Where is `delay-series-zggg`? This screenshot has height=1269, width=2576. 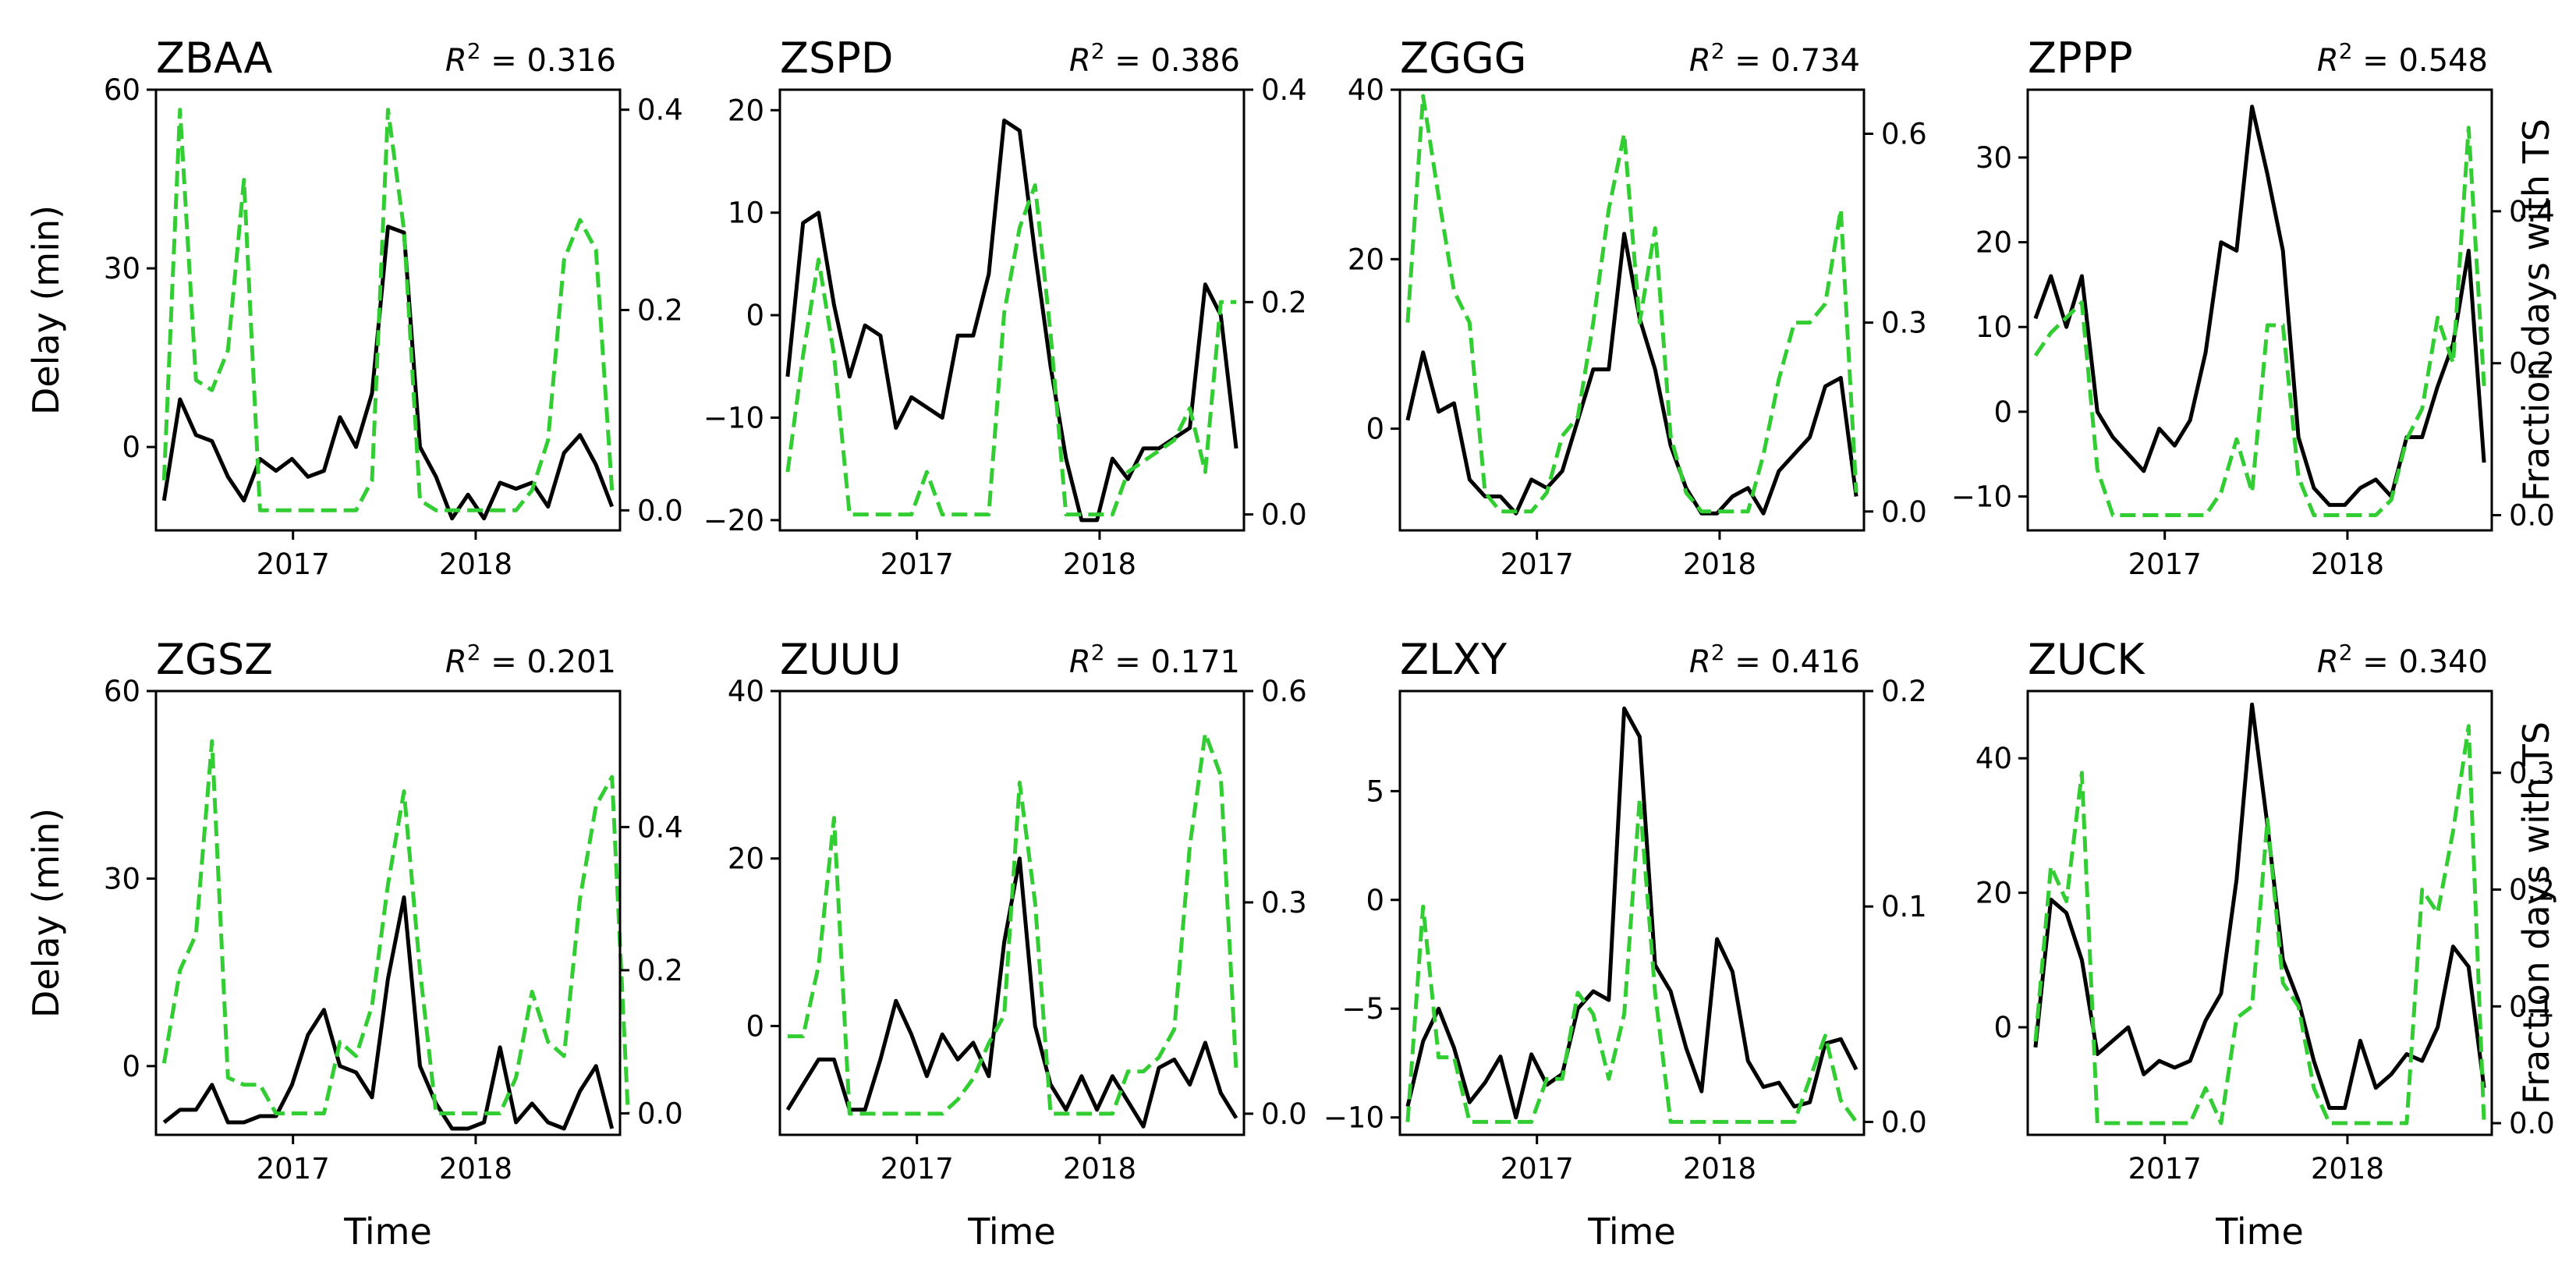 delay-series-zggg is located at coordinates (1631, 374).